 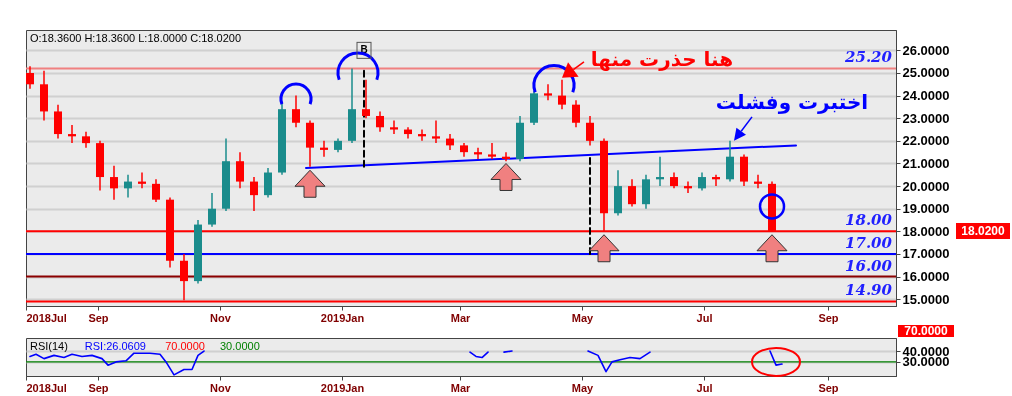 What do you see at coordinates (136, 38) in the screenshot?
I see `annotation: O:18.3600 H:18.3600 L:18.0000 C:18.0200` at bounding box center [136, 38].